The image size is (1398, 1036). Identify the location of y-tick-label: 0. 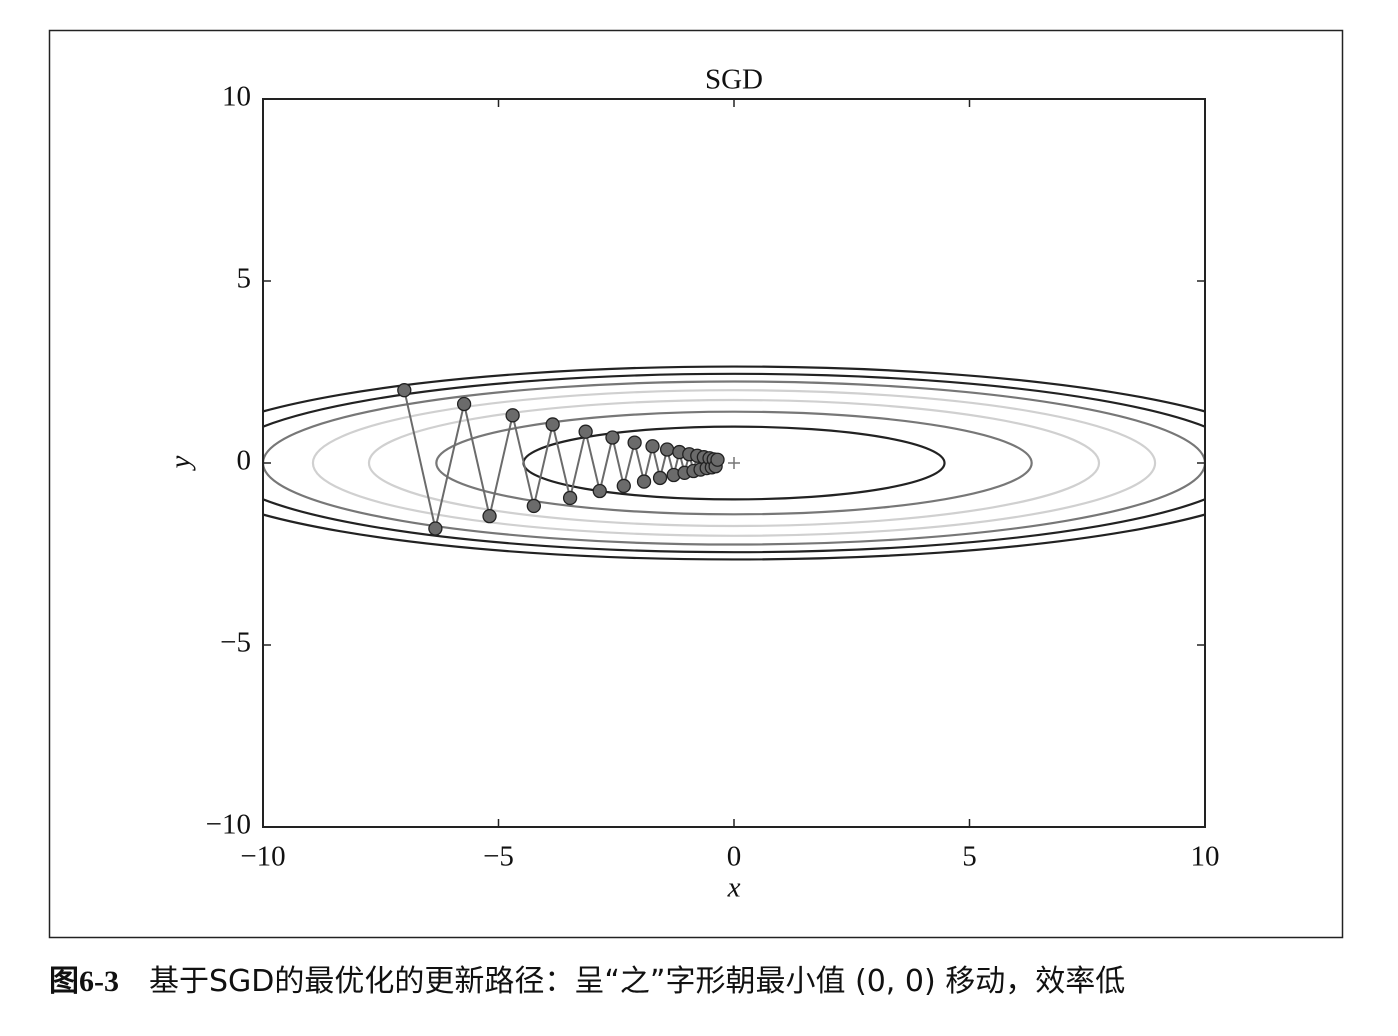
(244, 461).